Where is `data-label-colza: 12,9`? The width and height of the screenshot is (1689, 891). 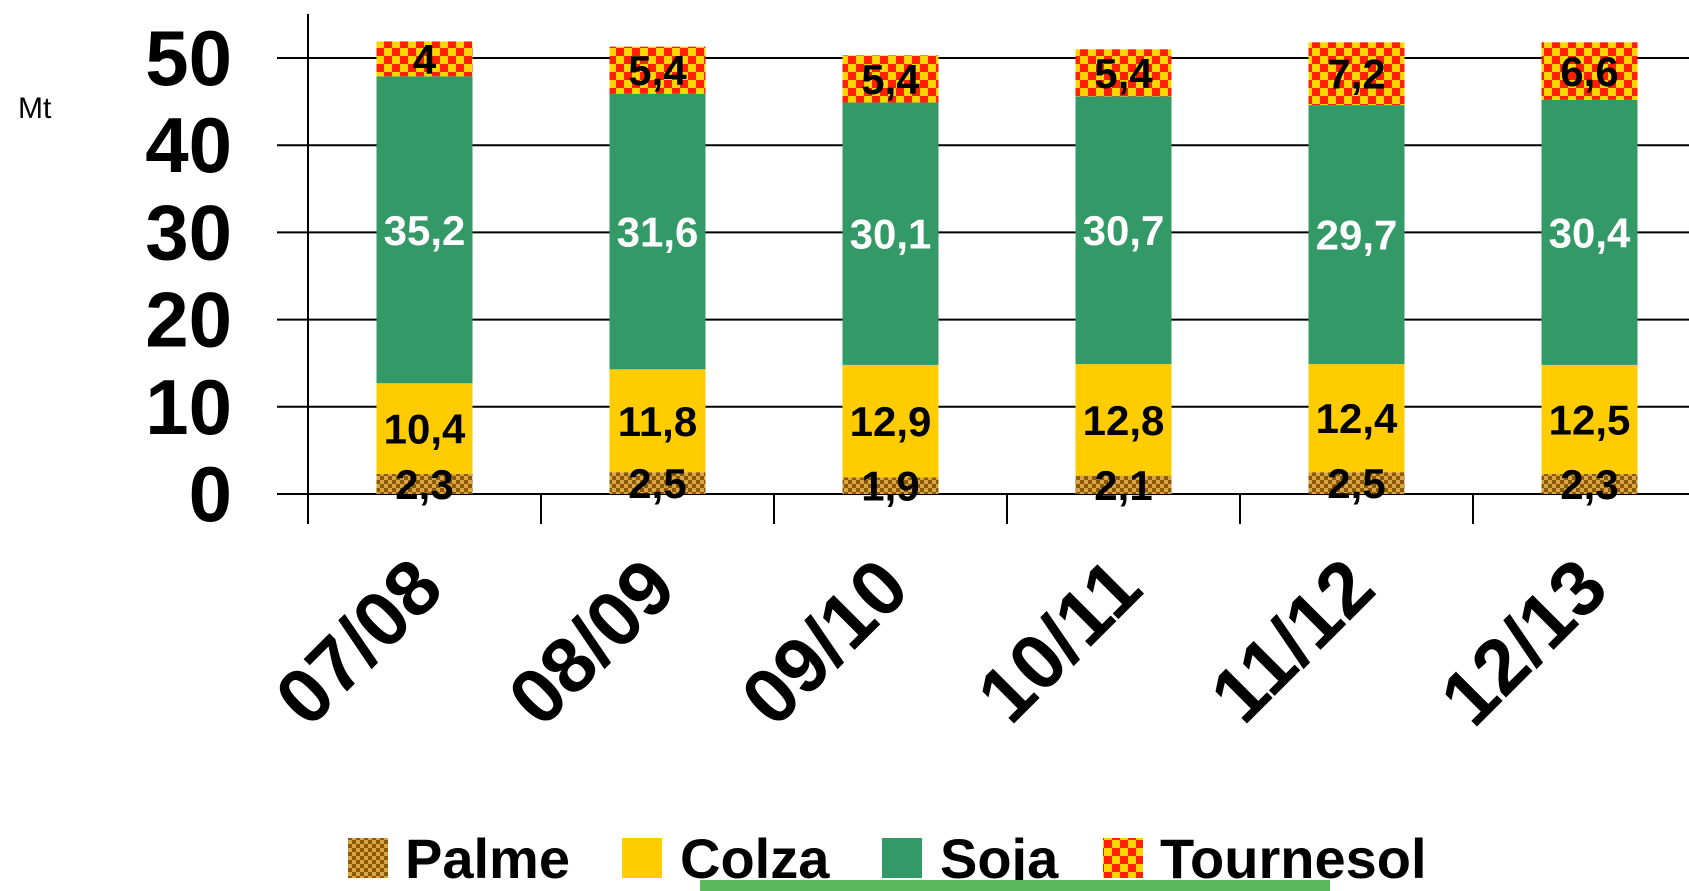
data-label-colza: 12,9 is located at coordinates (891, 421).